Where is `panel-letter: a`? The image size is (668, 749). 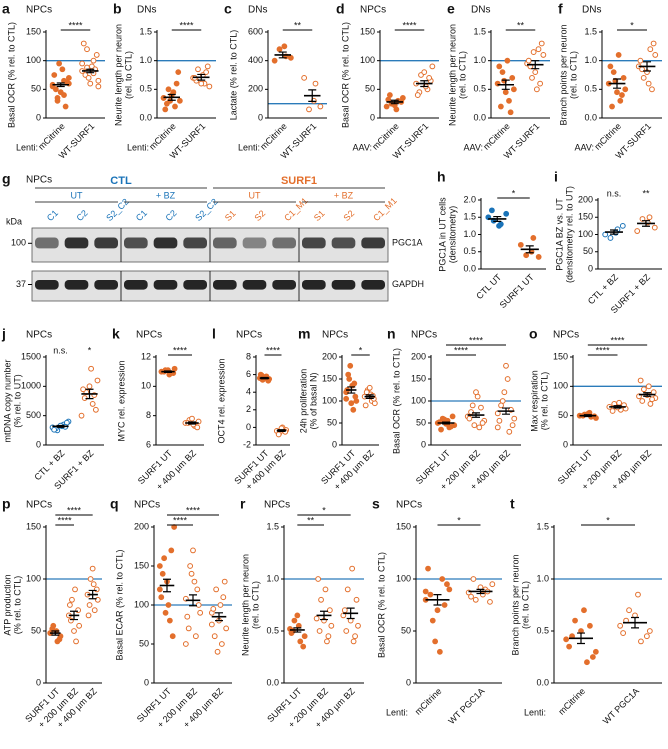 panel-letter: a is located at coordinates (6, 9).